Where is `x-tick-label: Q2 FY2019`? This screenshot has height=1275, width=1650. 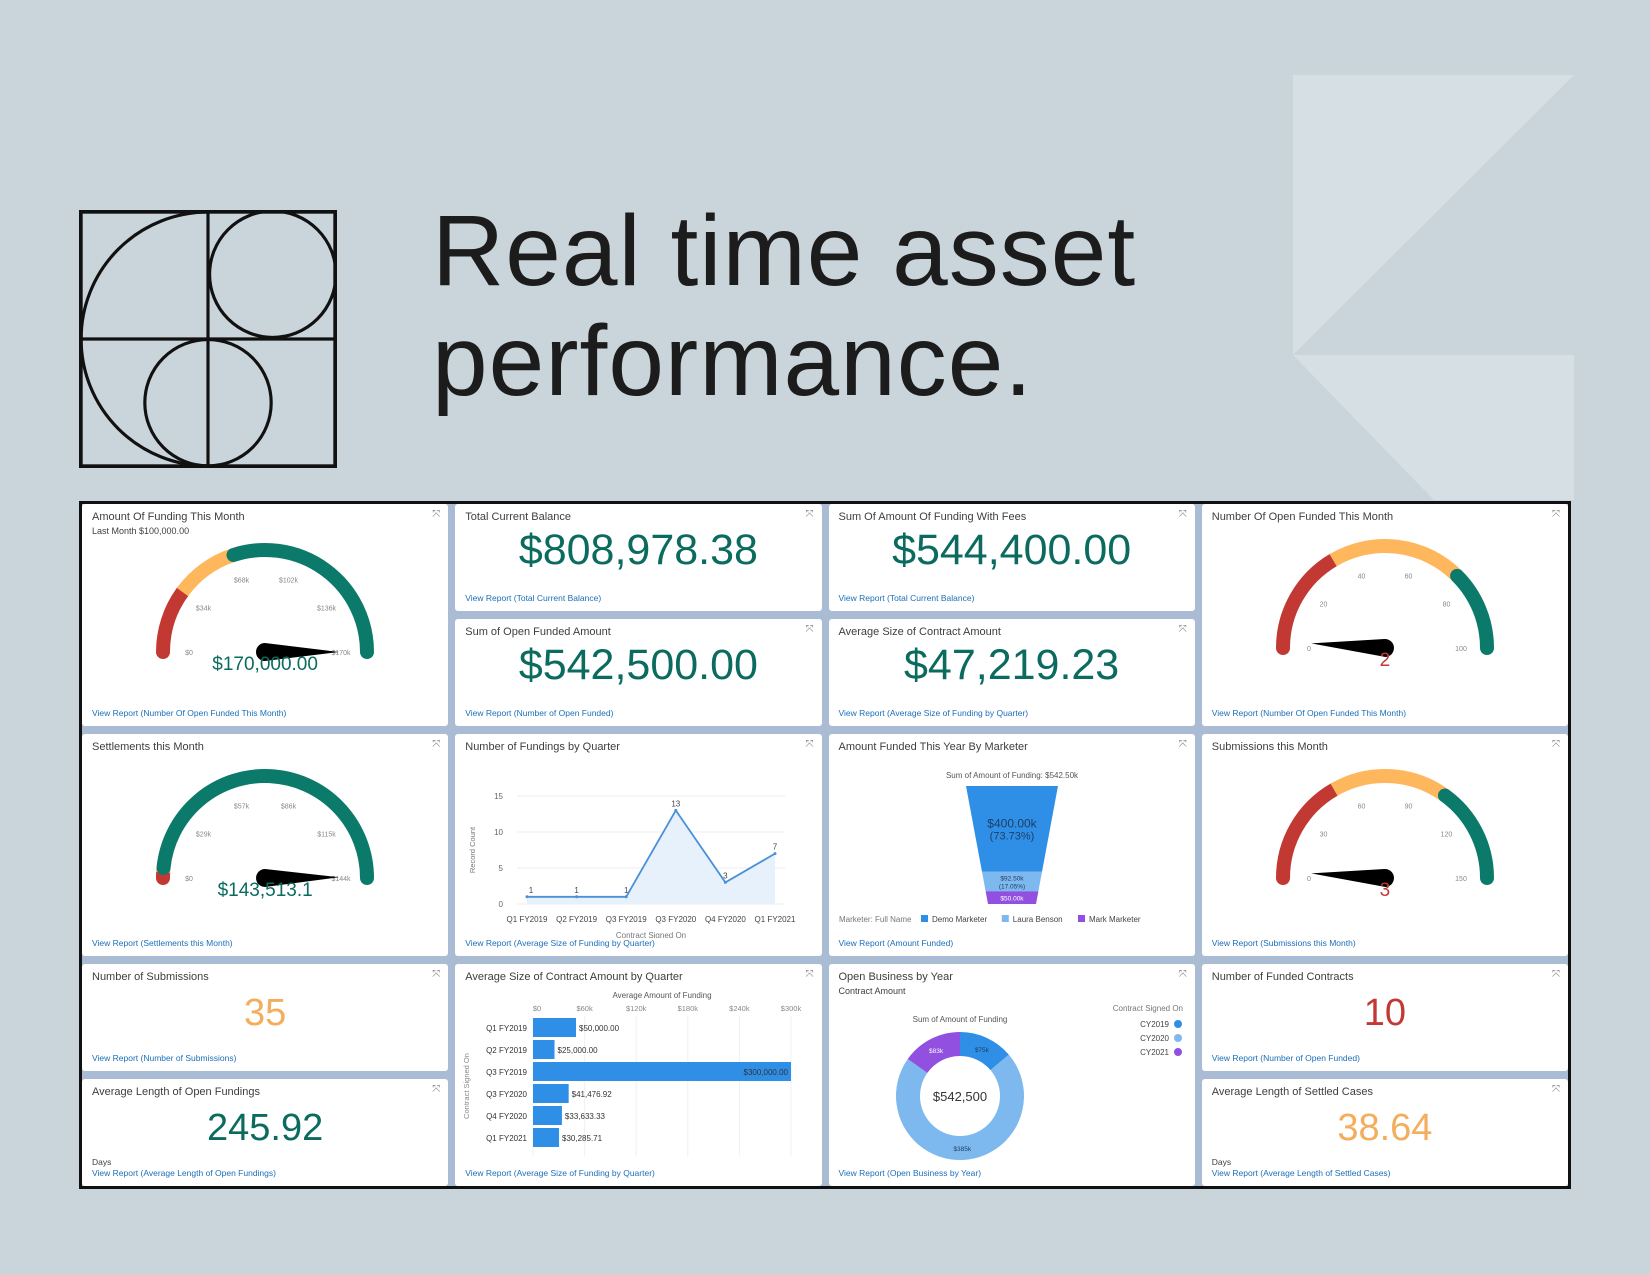 x-tick-label: Q2 FY2019 is located at coordinates (576, 919).